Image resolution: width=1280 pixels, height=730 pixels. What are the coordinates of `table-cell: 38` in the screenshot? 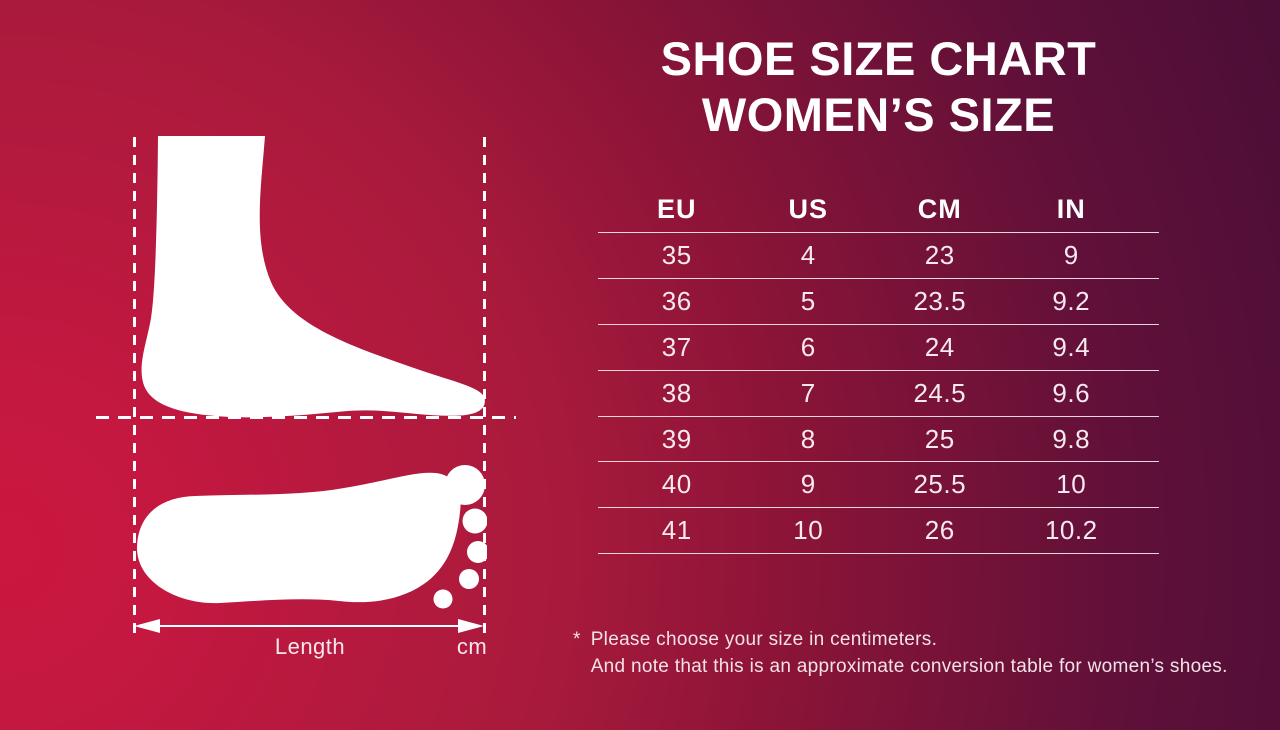 It's located at (676, 392).